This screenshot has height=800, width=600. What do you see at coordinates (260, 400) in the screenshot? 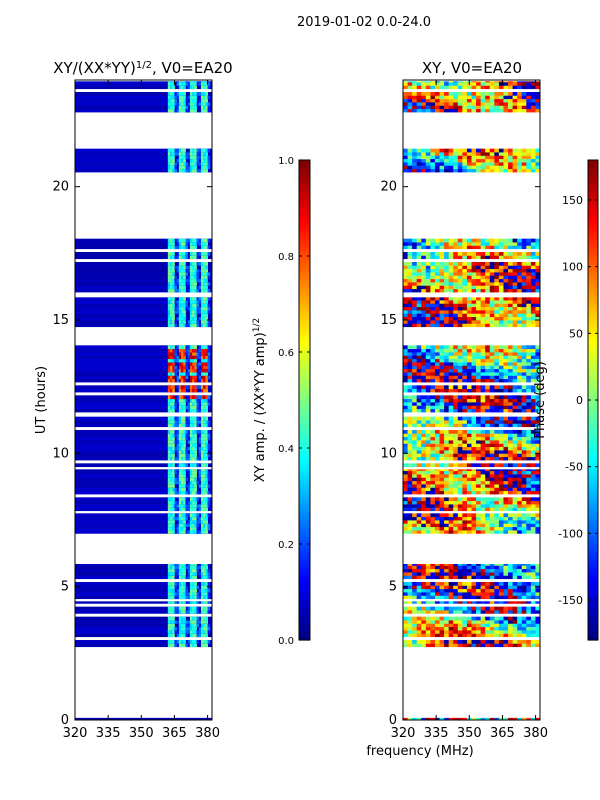
I see `amplitude-colorbar-label: XY amp. / (XX*YY amp)1/2` at bounding box center [260, 400].